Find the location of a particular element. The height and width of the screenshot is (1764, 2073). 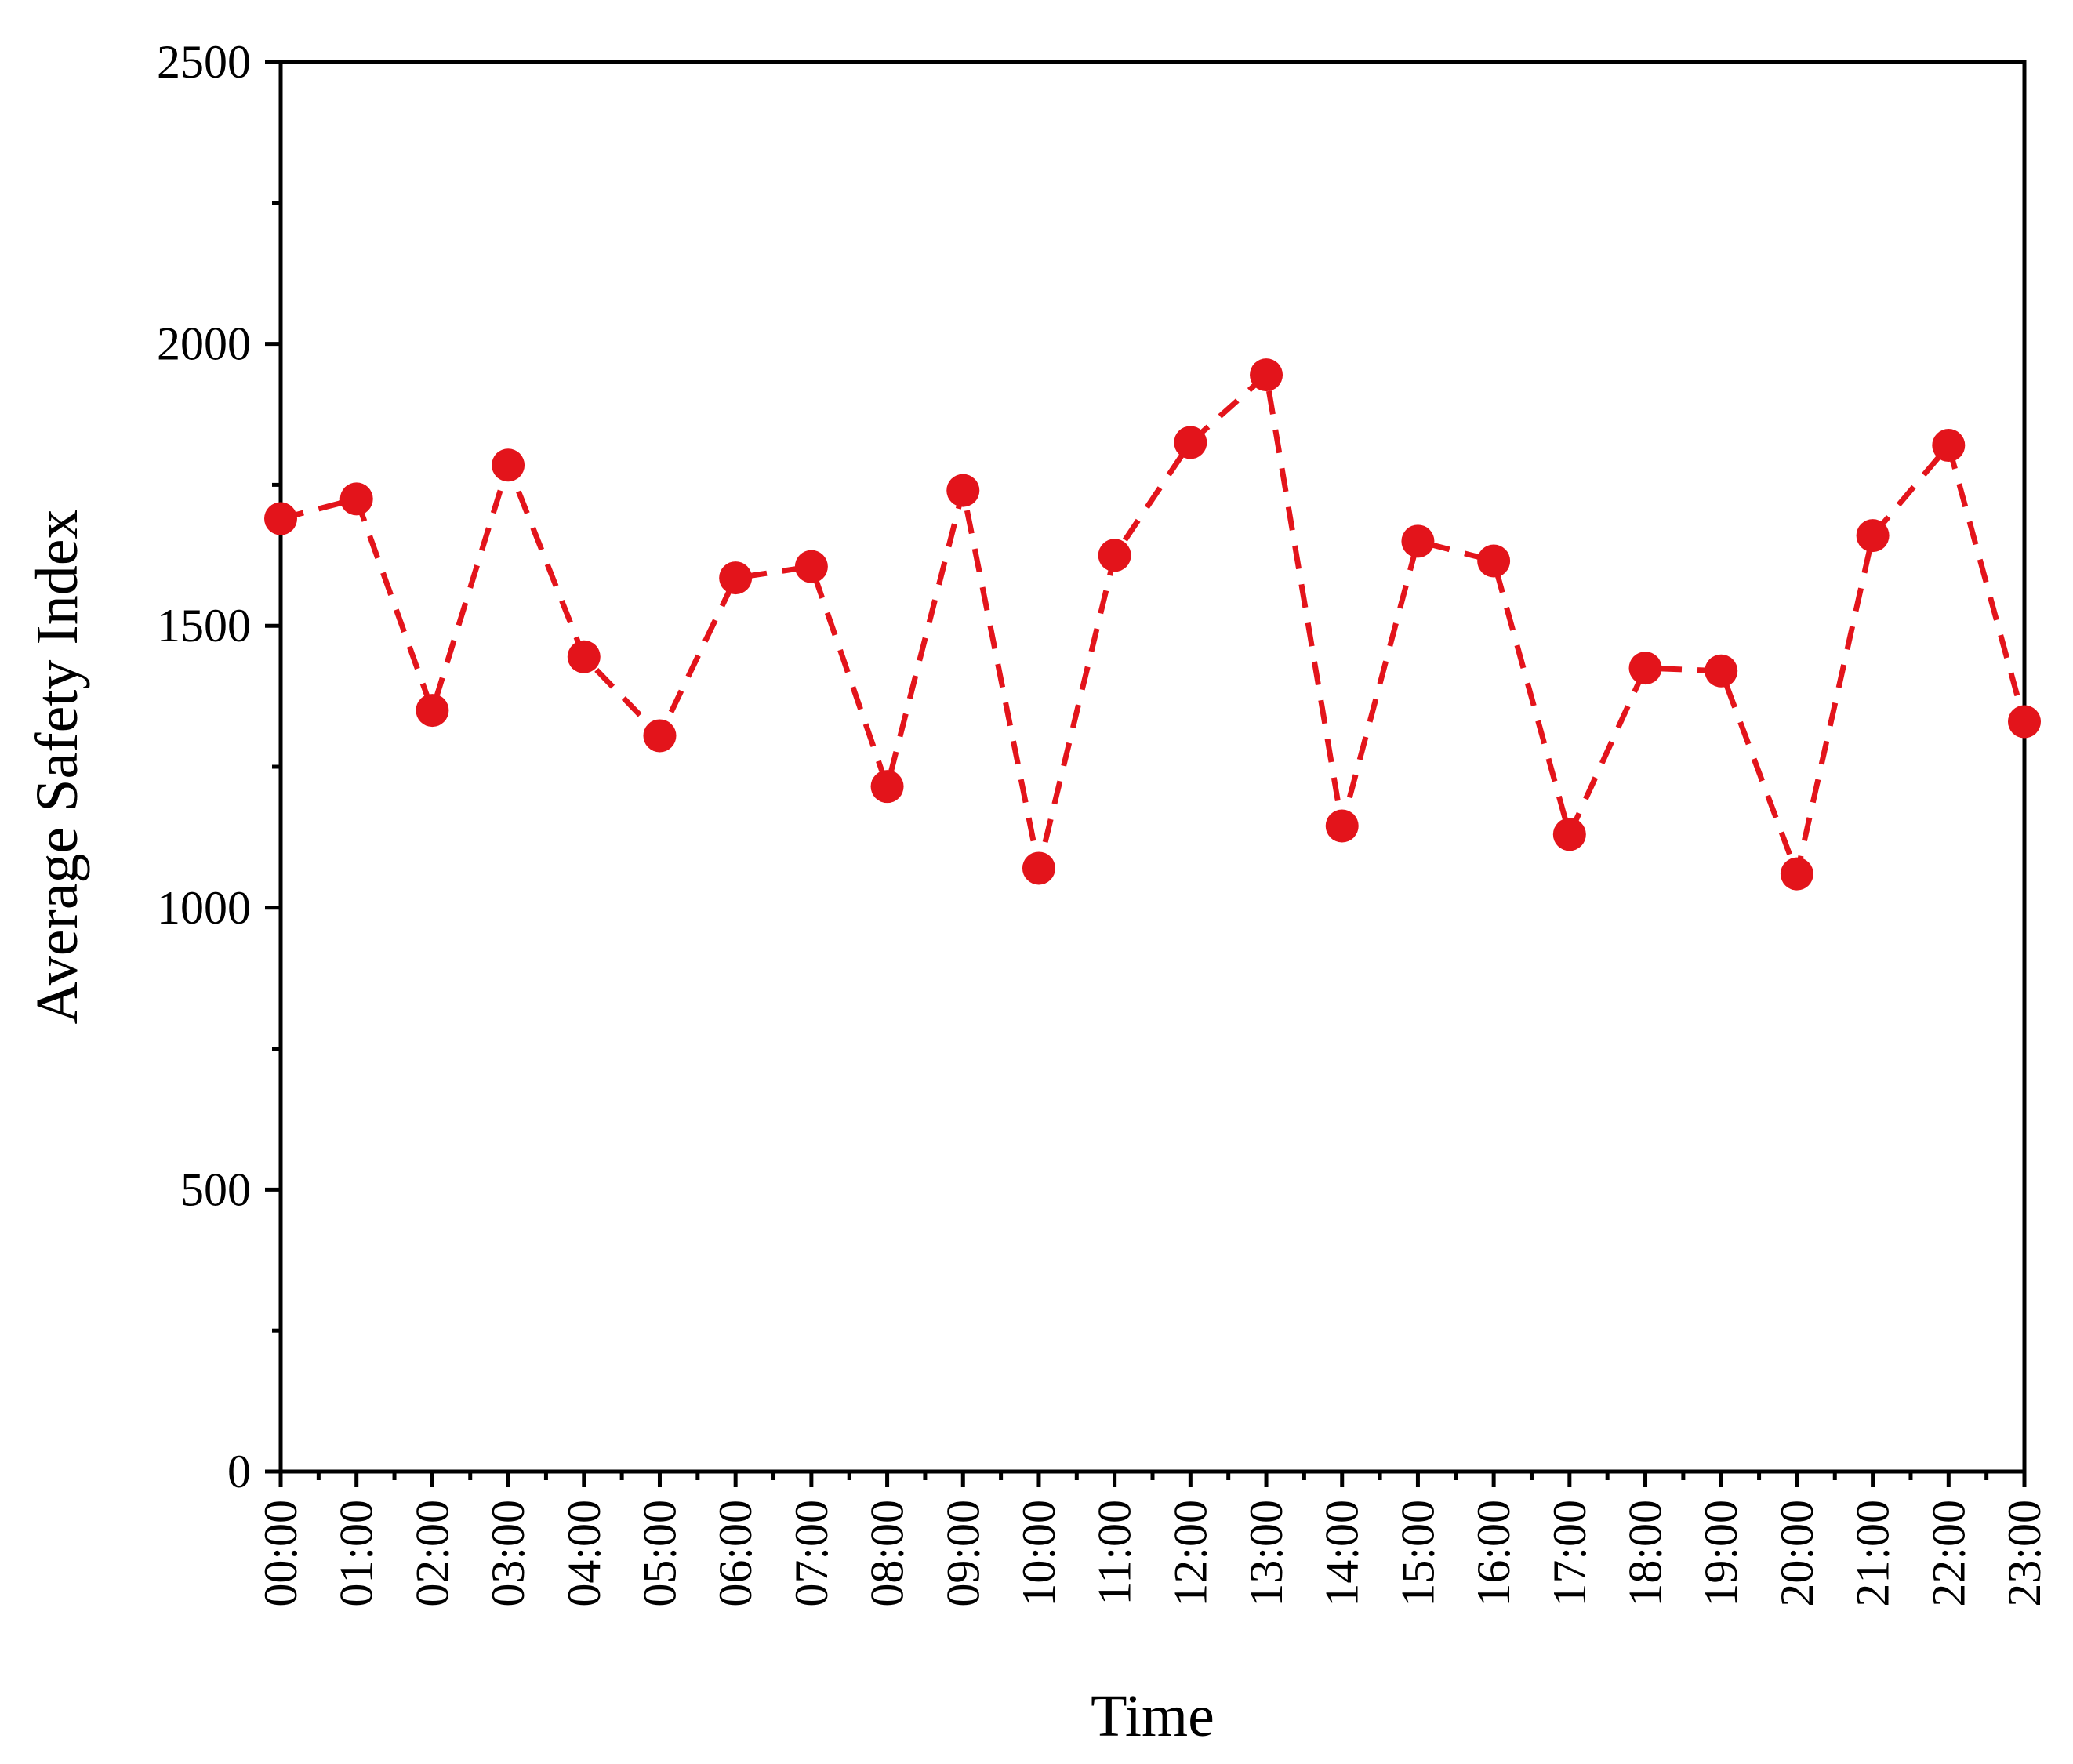

x-tick-label: 21:00 is located at coordinates (1873, 1553).